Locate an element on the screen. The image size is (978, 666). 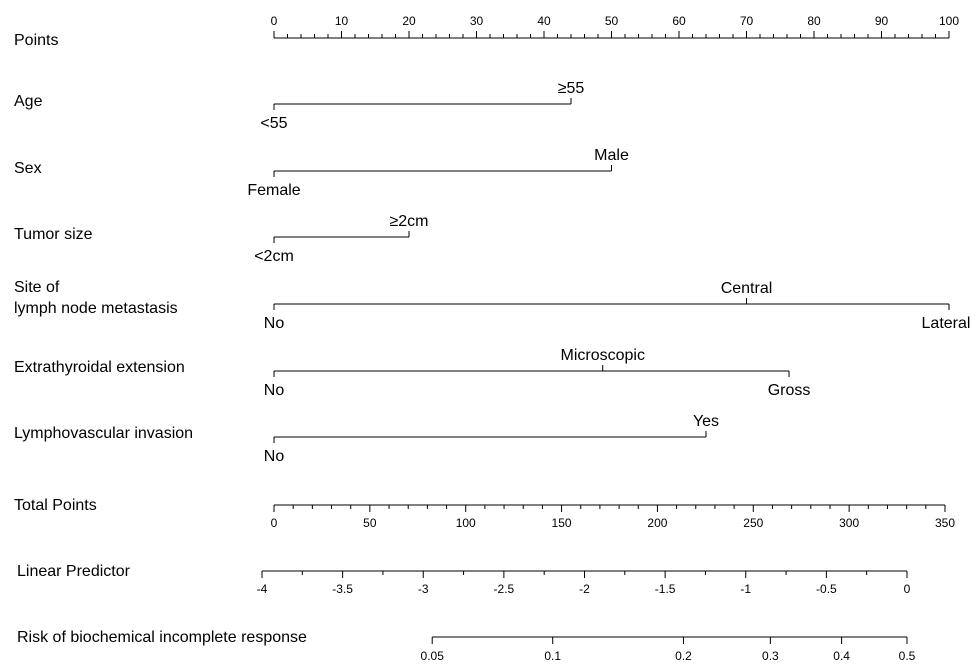
points-tick-label: 90 is located at coordinates (882, 21).